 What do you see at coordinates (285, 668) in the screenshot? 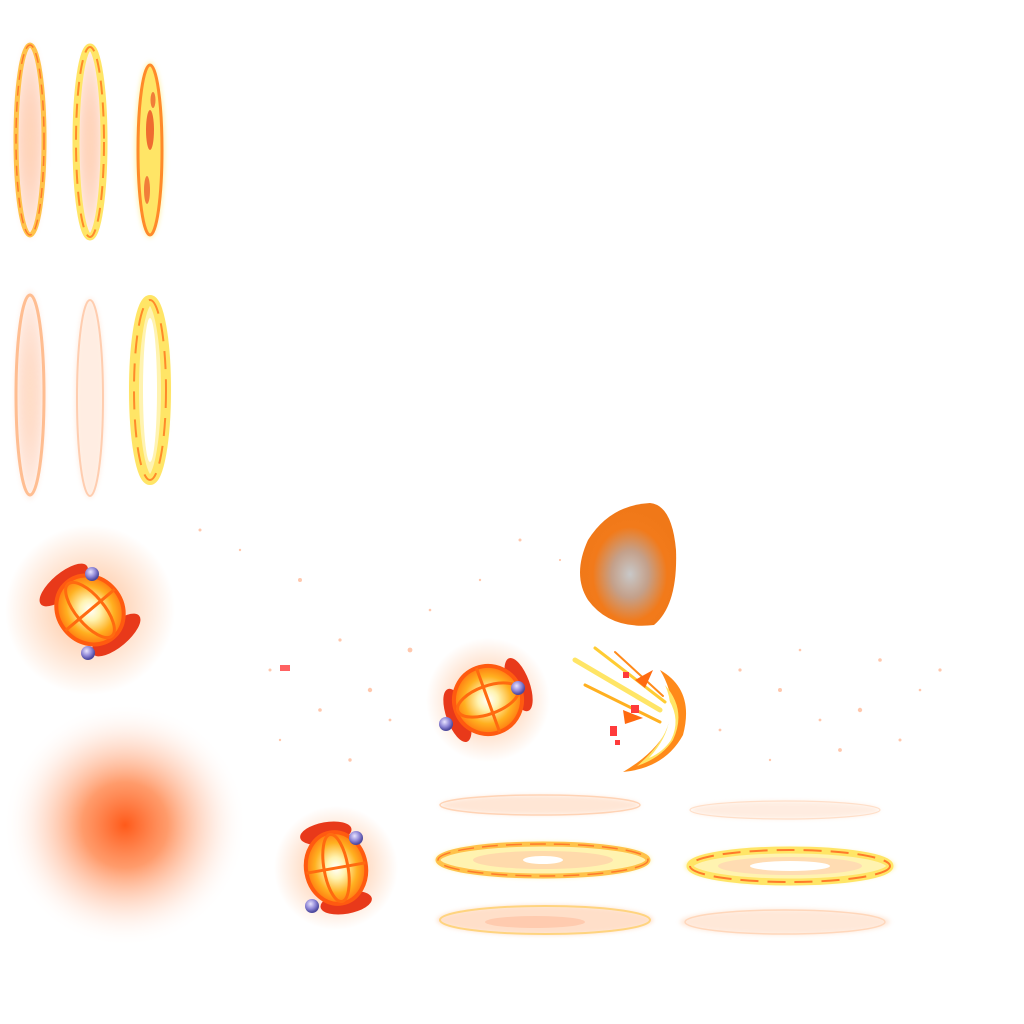
I see `ember-icon` at bounding box center [285, 668].